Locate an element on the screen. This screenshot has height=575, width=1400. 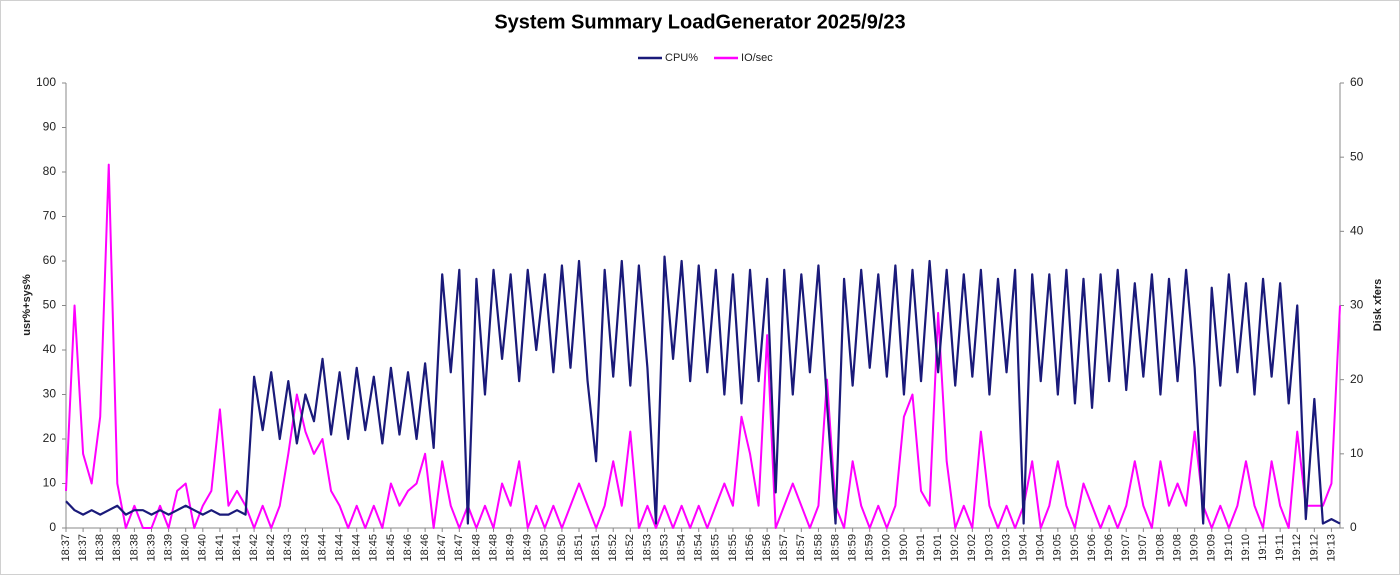
y-tick-label: 10 is located at coordinates (50, 483).